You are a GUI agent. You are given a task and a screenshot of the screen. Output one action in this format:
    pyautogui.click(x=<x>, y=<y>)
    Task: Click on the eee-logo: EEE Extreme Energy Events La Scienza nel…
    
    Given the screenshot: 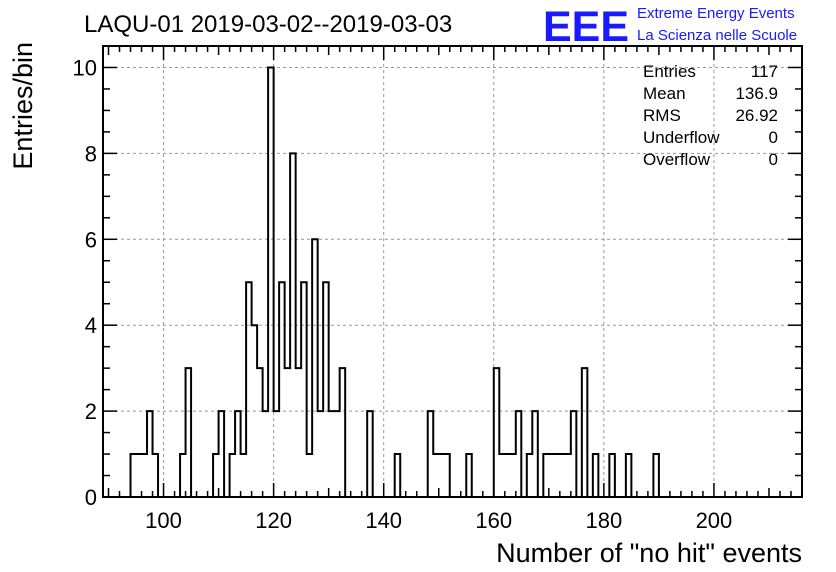 What is the action you would take?
    pyautogui.click(x=670, y=27)
    